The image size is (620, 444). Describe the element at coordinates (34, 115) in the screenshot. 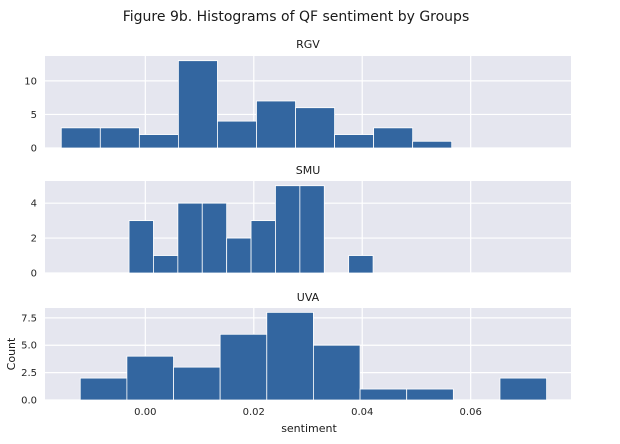

I see `y-tick-label: 5` at that location.